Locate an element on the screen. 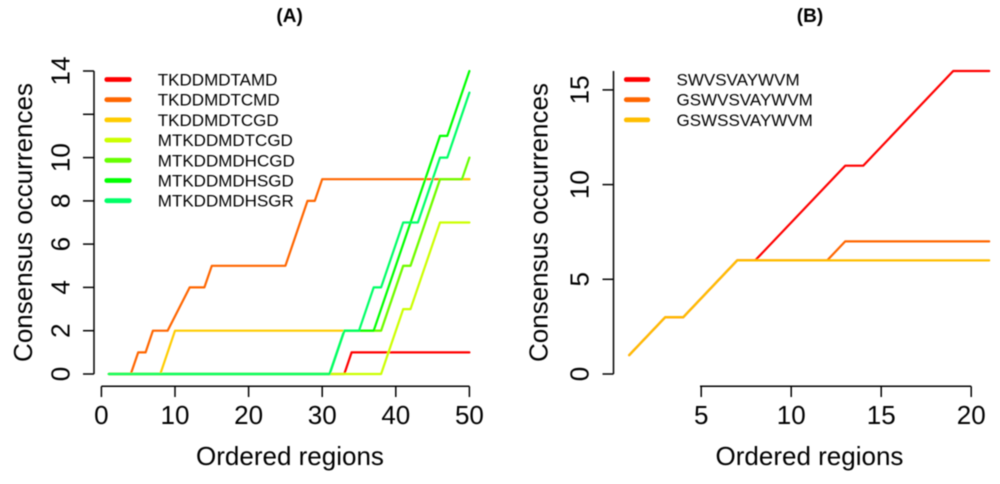 This screenshot has width=1000, height=484. svg-text: 8 is located at coordinates (61, 201).